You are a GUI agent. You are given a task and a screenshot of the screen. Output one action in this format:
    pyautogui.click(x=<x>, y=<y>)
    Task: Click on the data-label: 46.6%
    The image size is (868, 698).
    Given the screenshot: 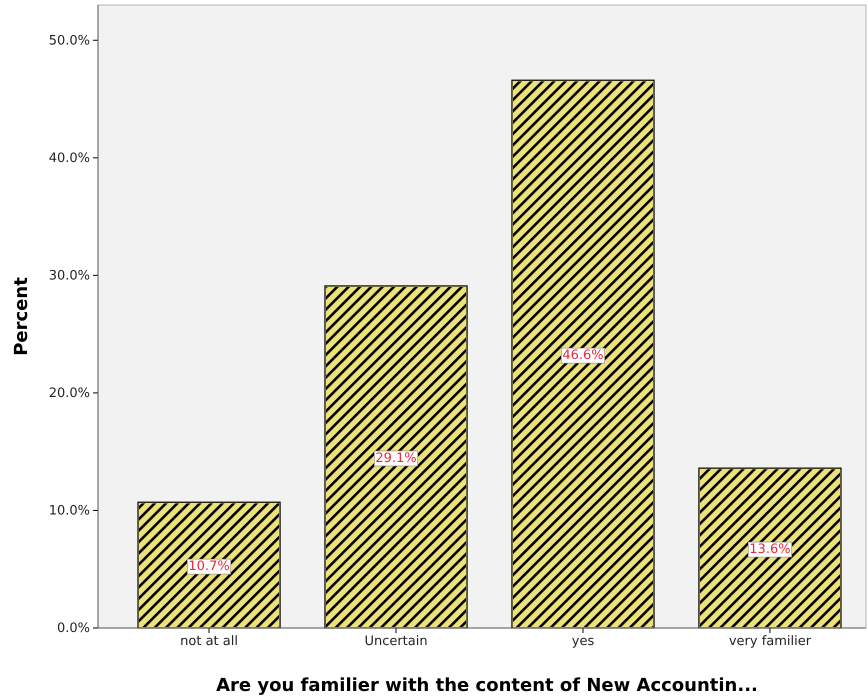 What is the action you would take?
    pyautogui.click(x=583, y=356)
    